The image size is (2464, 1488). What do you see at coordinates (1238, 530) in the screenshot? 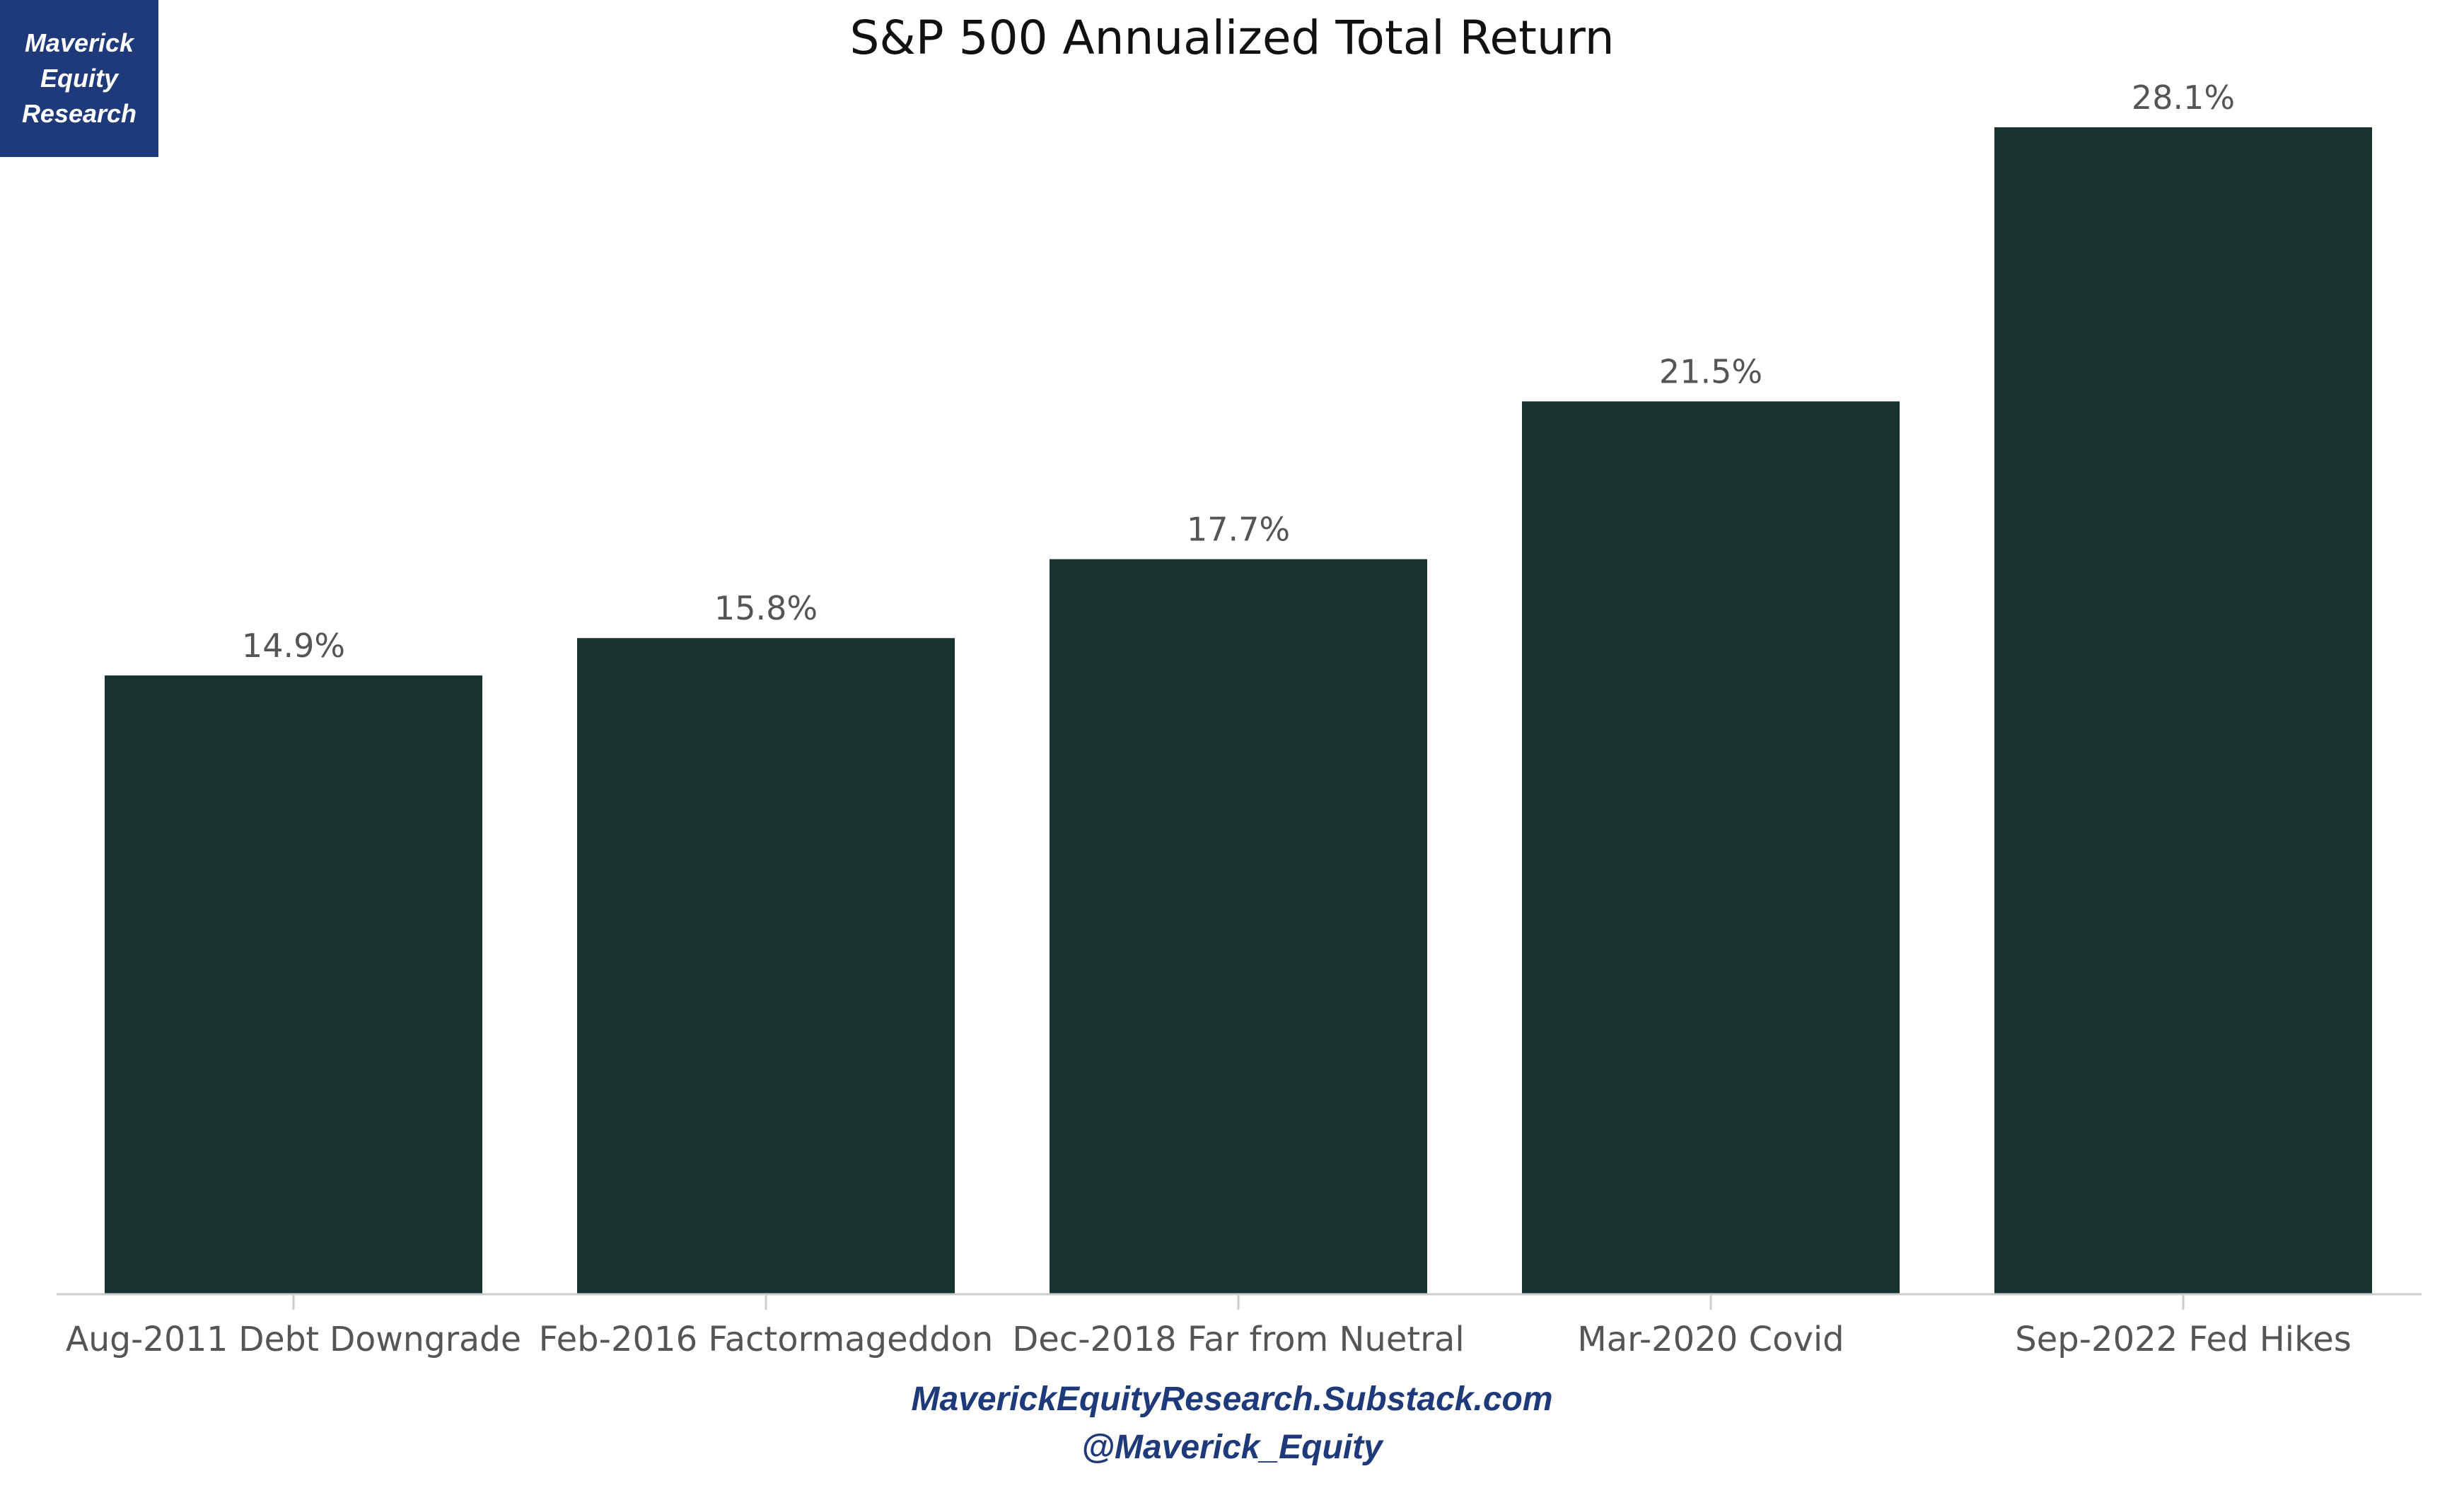
I see `bar-value-label-3: 17.7%` at bounding box center [1238, 530].